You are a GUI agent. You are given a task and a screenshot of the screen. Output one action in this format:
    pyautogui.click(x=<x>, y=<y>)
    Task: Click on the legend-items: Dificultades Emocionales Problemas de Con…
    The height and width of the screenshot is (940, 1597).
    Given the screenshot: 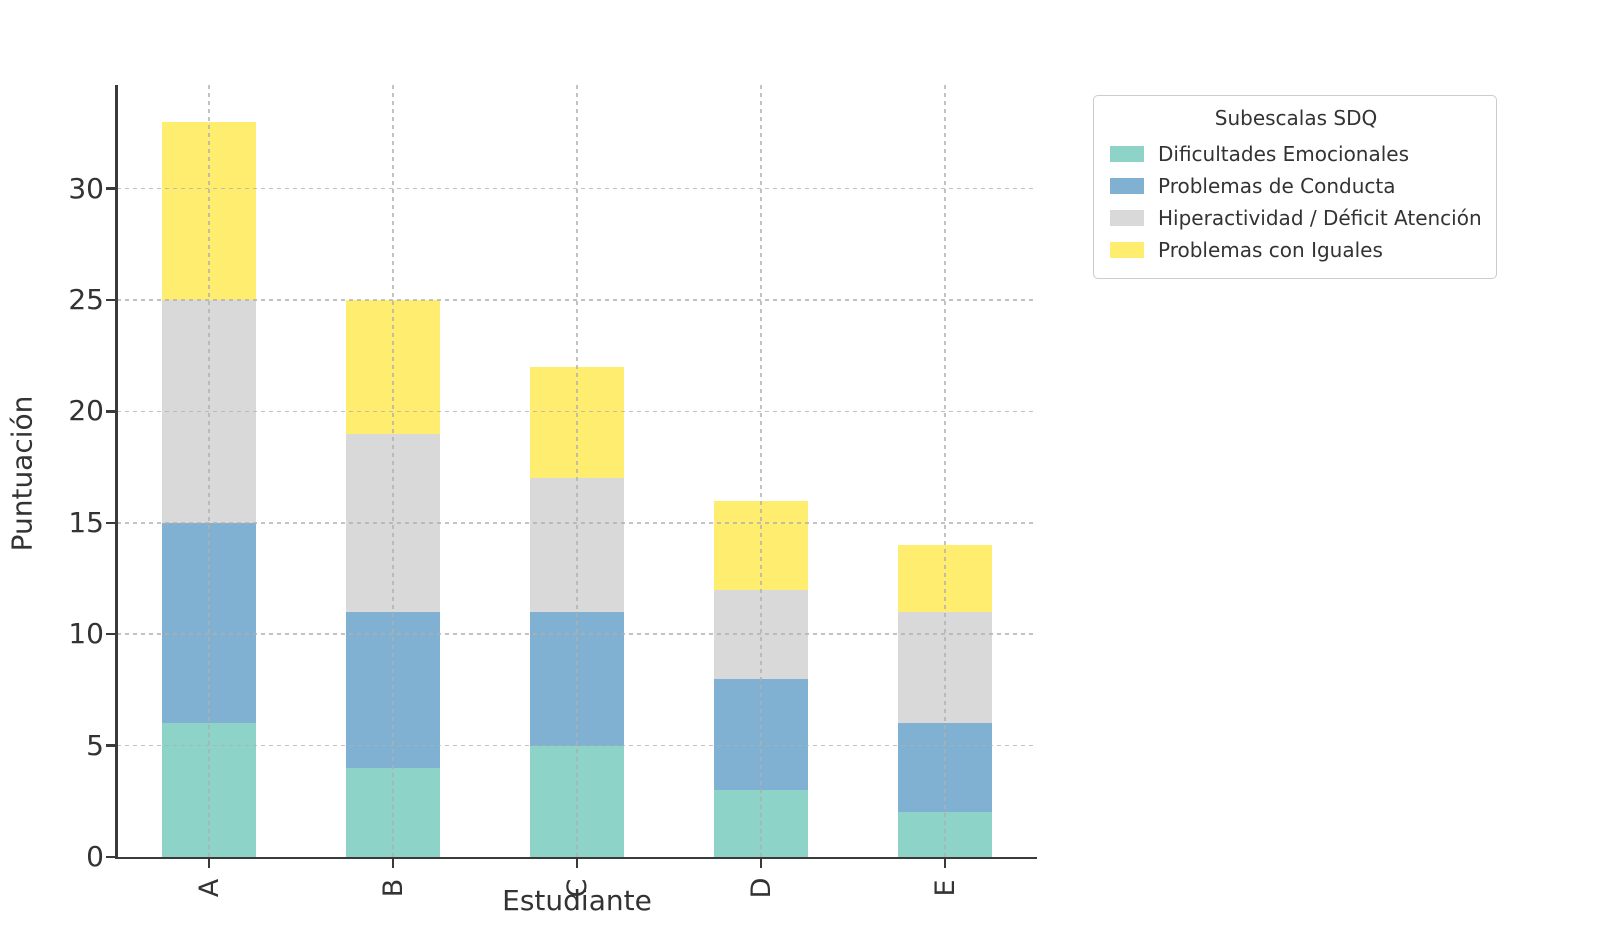 What is the action you would take?
    pyautogui.click(x=1296, y=202)
    